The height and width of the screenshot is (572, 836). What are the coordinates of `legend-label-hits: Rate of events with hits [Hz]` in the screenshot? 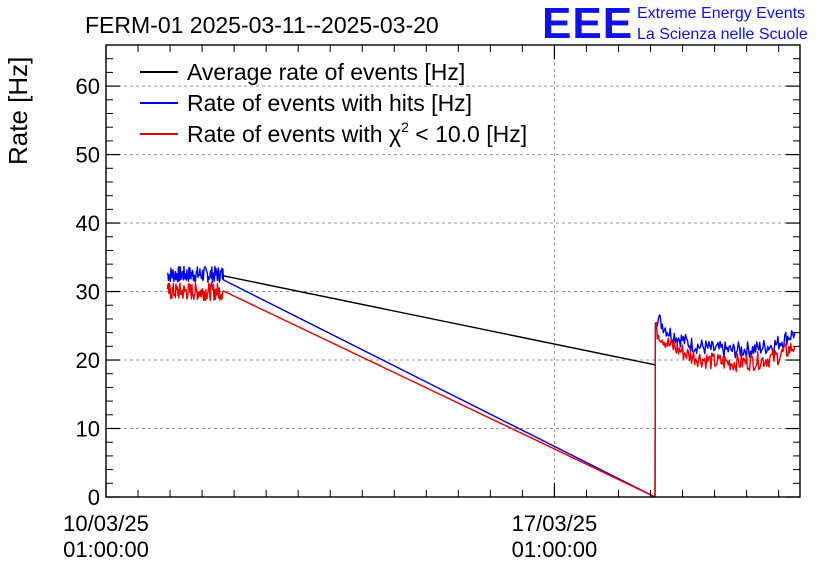 It's located at (329, 103).